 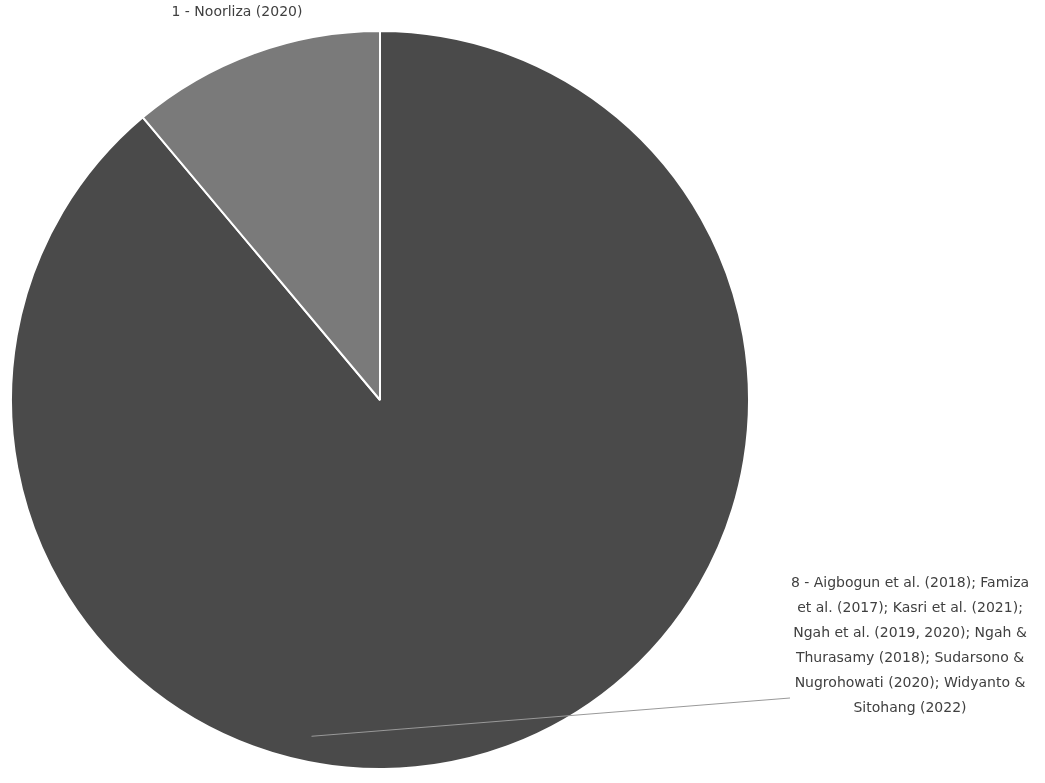 What do you see at coordinates (910, 644) in the screenshot?
I see `slice-label: 8 - Aigbogun et al. (2018); Famiza et al. (2017); Kasri et al. (2021); Ngah et al. (2019, 2020); Ngah & Thurasamy (2018); Sudarsono & Nugrohowati (2020); Widyanto & Sitohang (2022)` at bounding box center [910, 644].